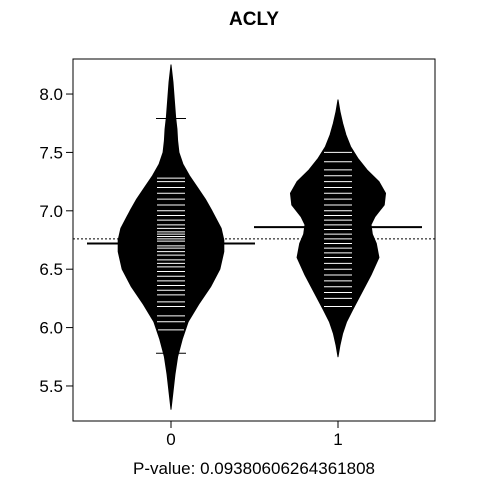  What do you see at coordinates (337, 439) in the screenshot?
I see `x-tick-label: 1` at bounding box center [337, 439].